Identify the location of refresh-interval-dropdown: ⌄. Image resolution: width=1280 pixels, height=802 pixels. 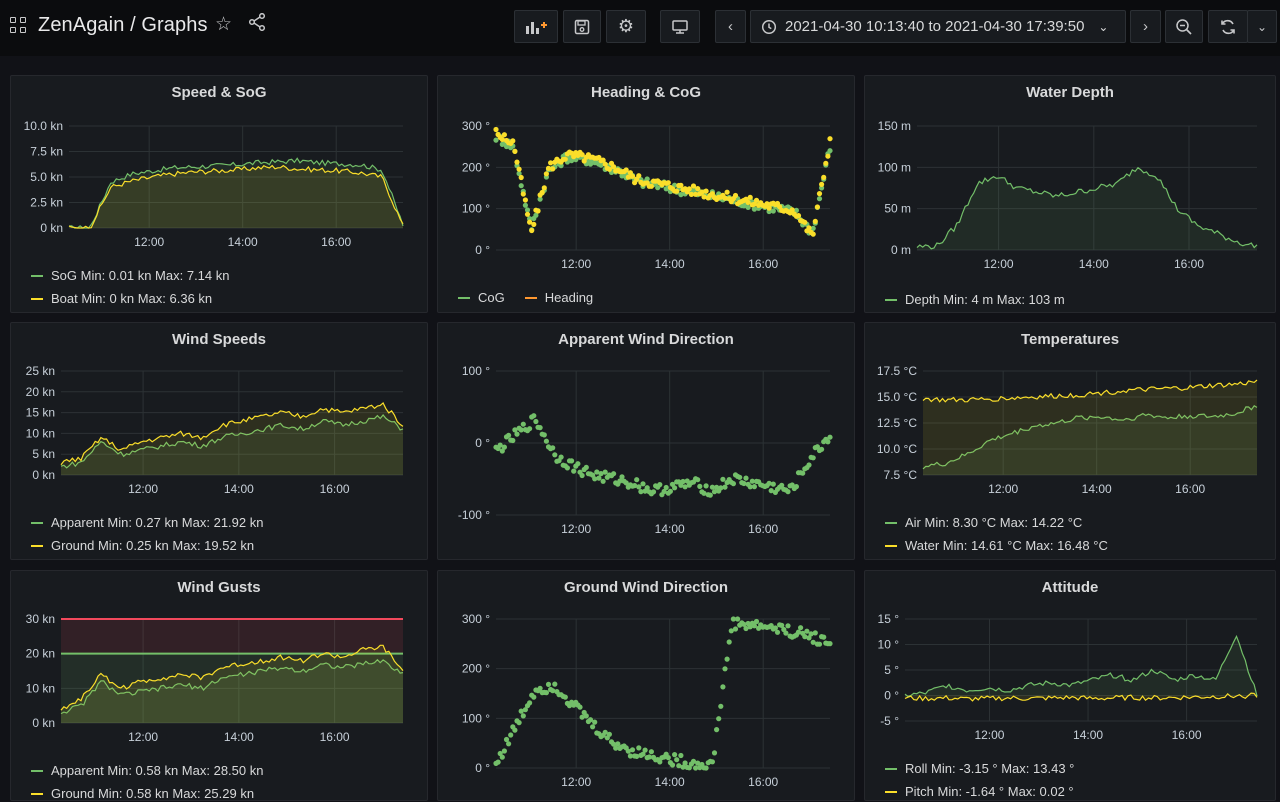
(1262, 26).